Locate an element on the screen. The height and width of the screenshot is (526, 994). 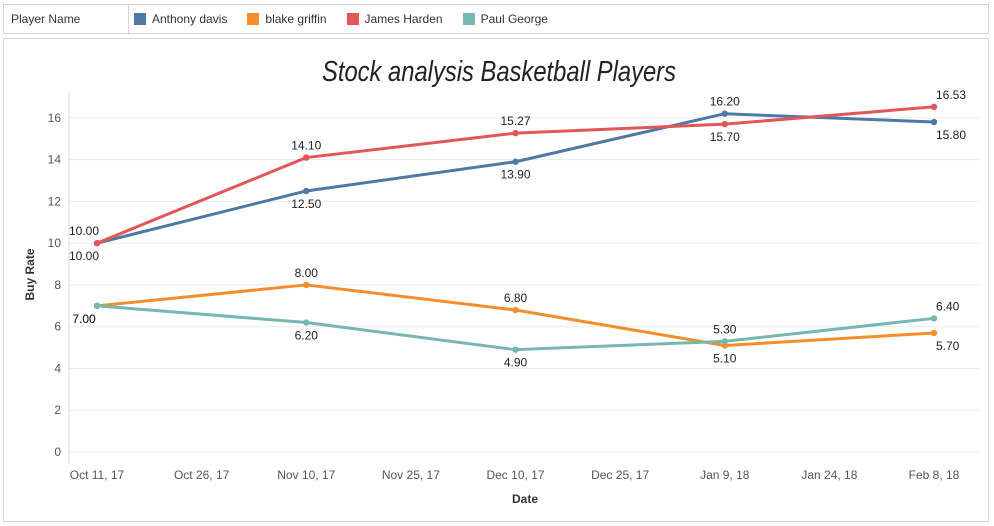
legend-item: blake griffin is located at coordinates (287, 19).